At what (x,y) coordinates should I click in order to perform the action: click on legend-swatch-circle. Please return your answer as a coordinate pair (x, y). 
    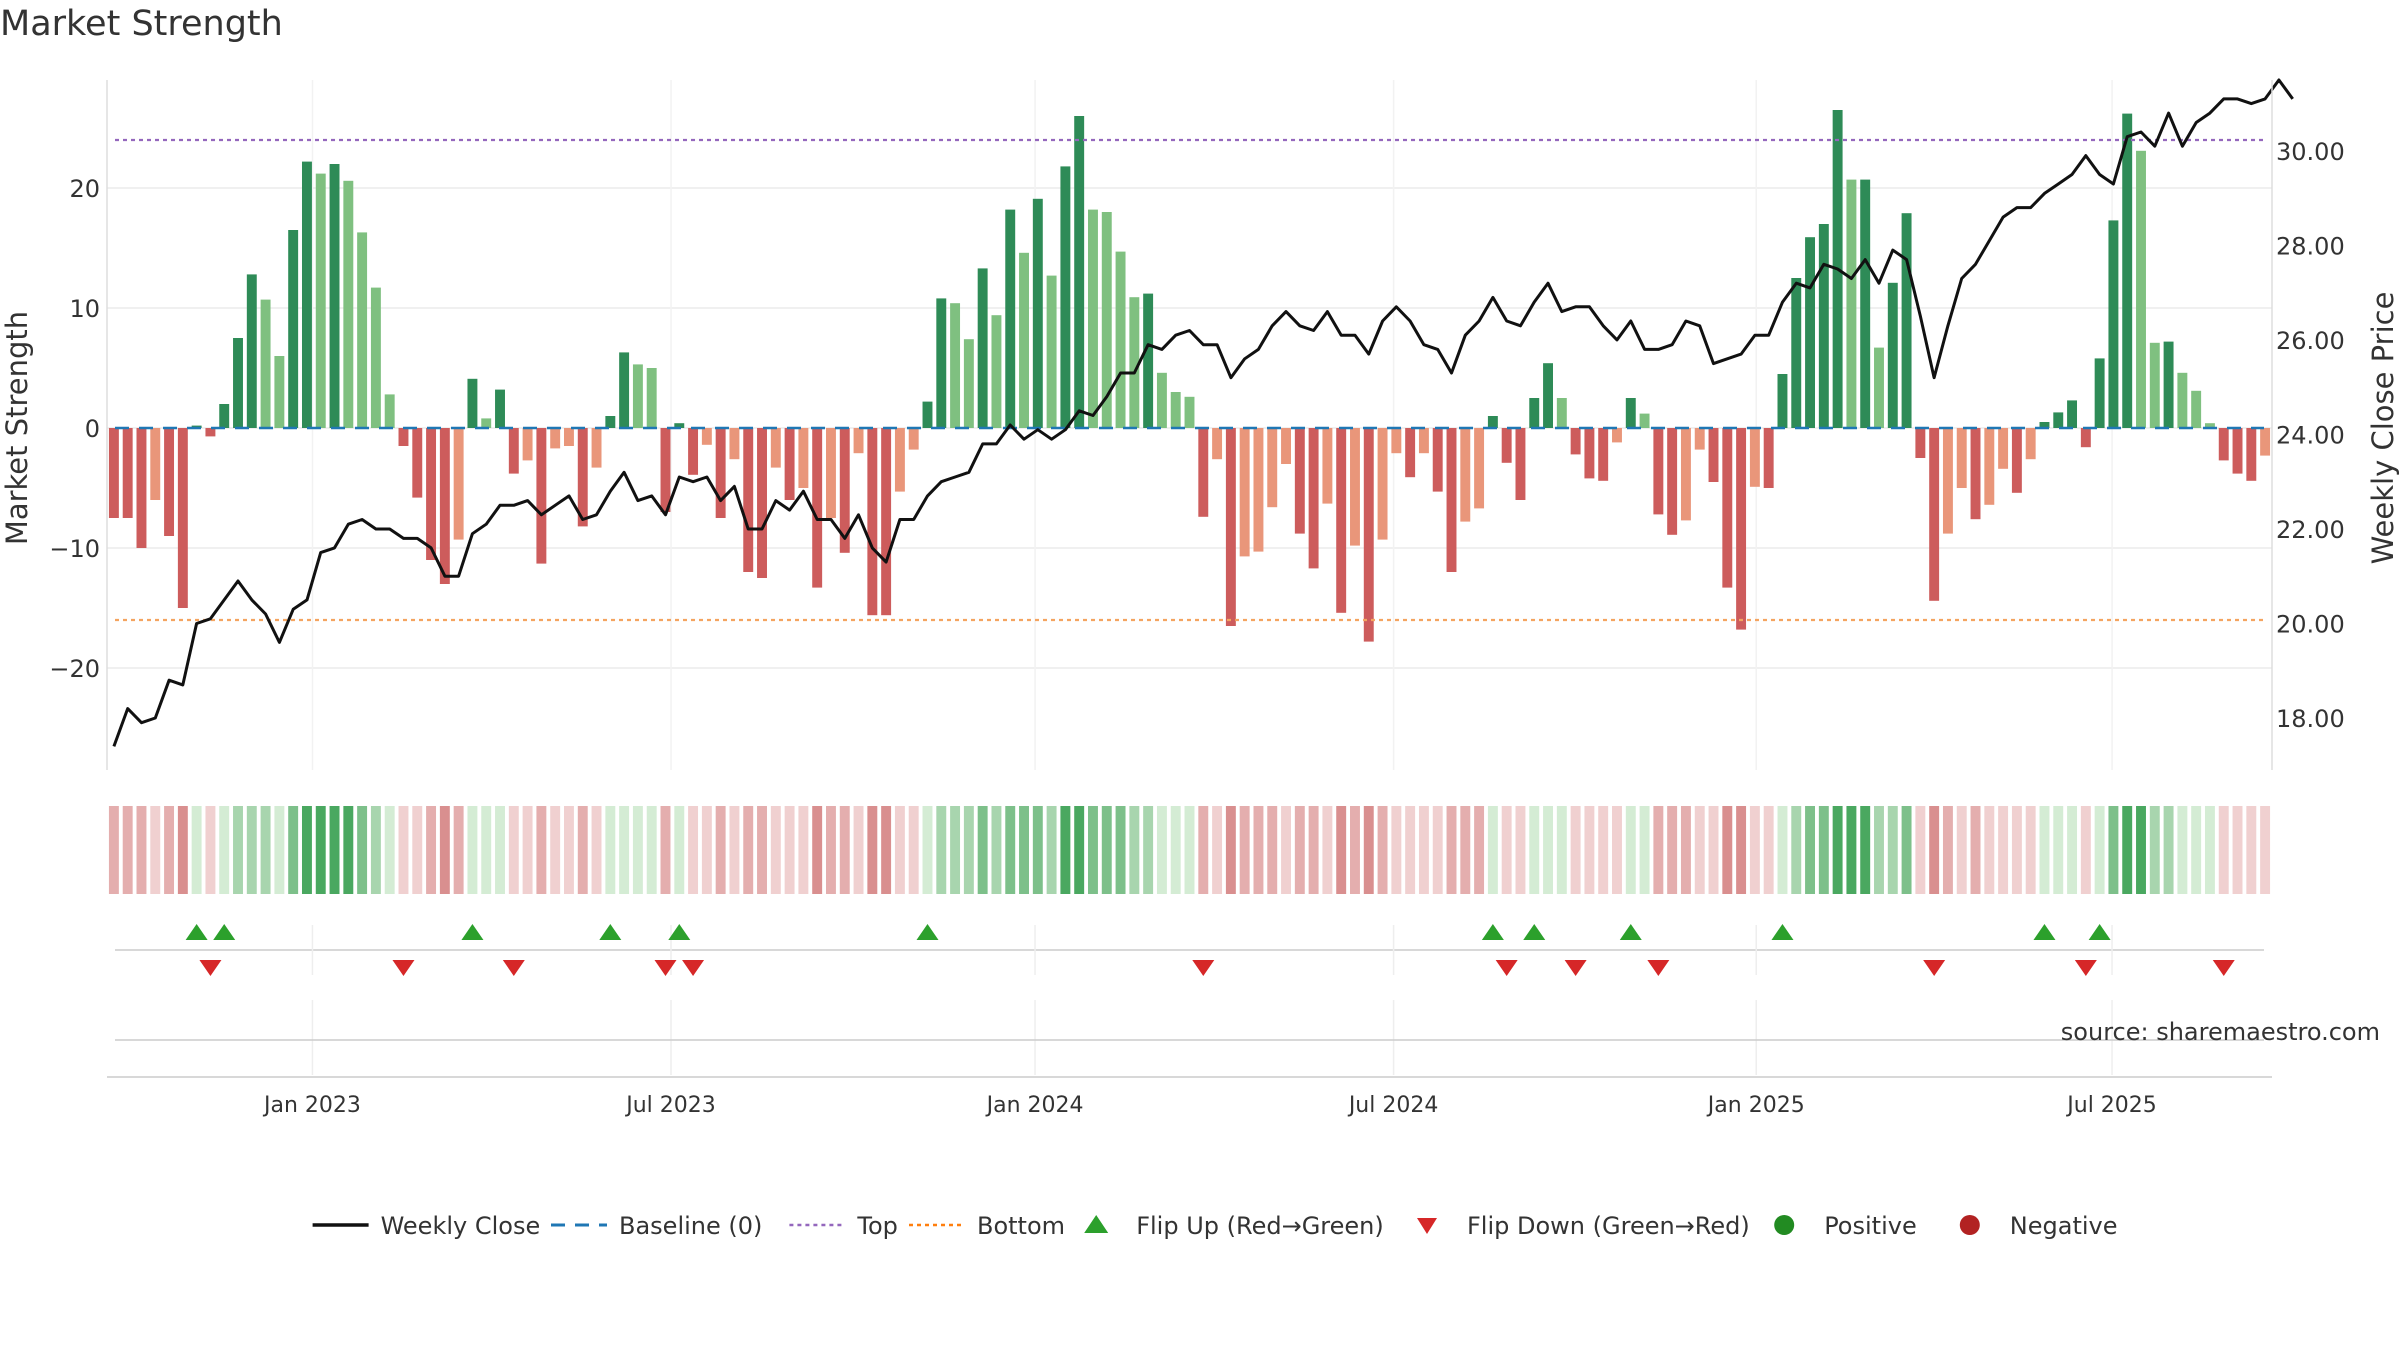
    Looking at the image, I should click on (1784, 1225).